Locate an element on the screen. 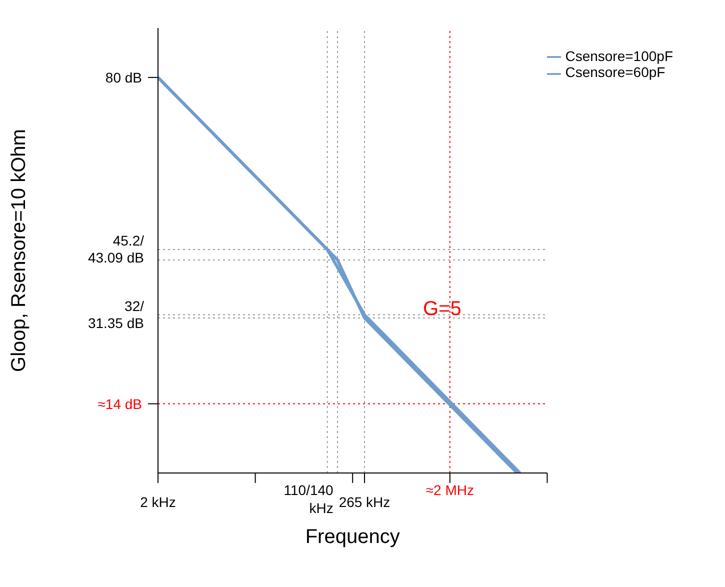 The width and height of the screenshot is (725, 587). legend-label: Csensore=60pF is located at coordinates (615, 72).